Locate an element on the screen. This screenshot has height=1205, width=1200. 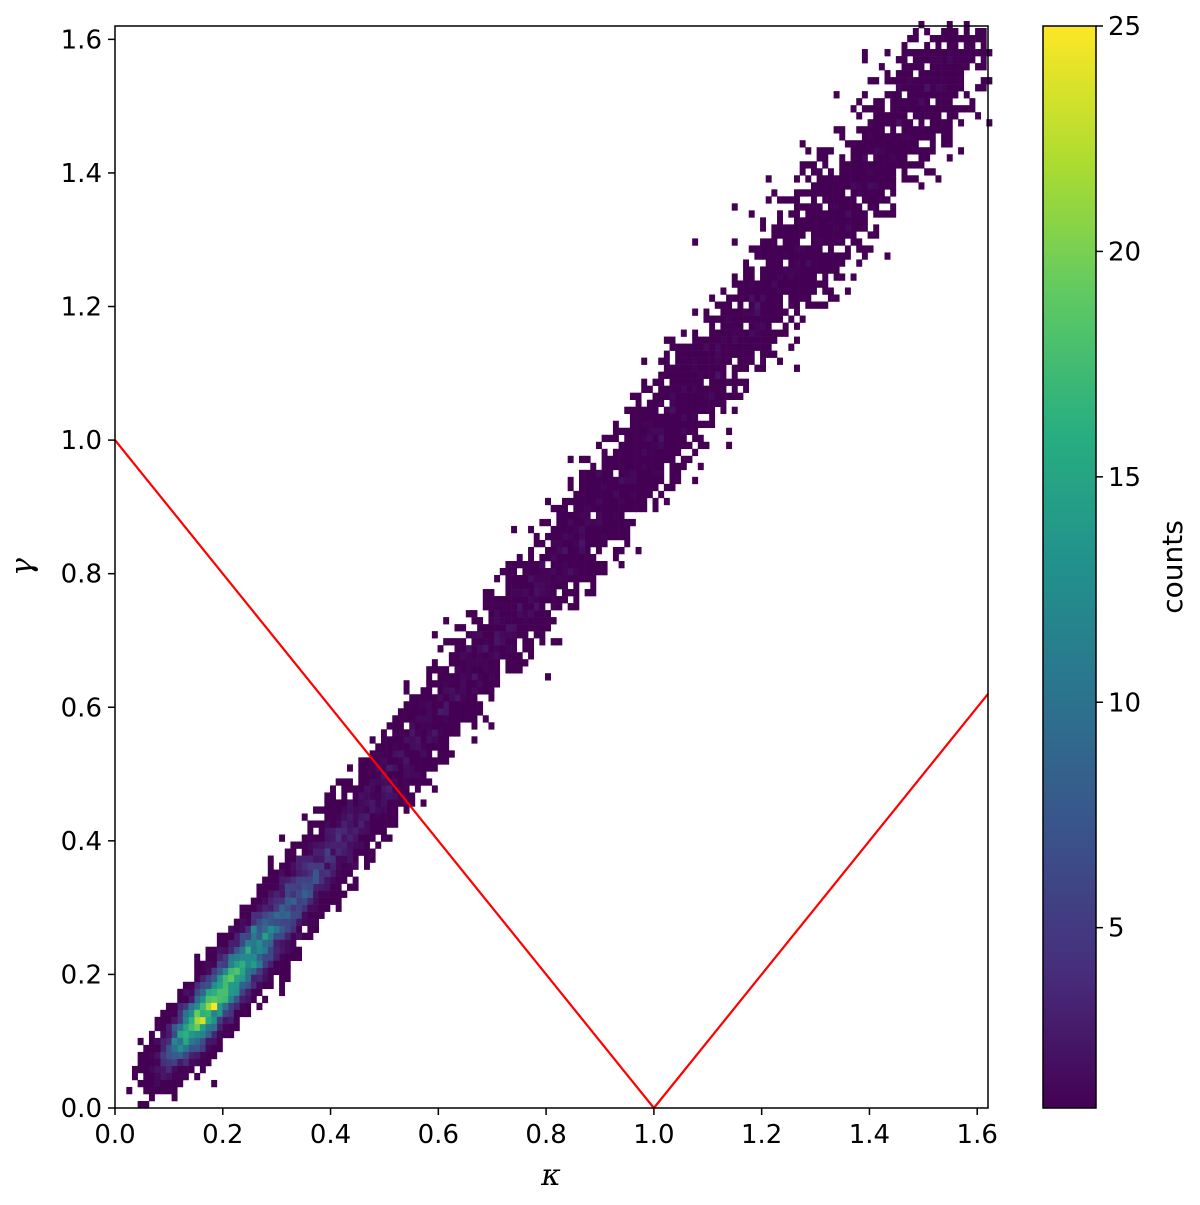
x-tick-label: 0.8 is located at coordinates (545, 1135).